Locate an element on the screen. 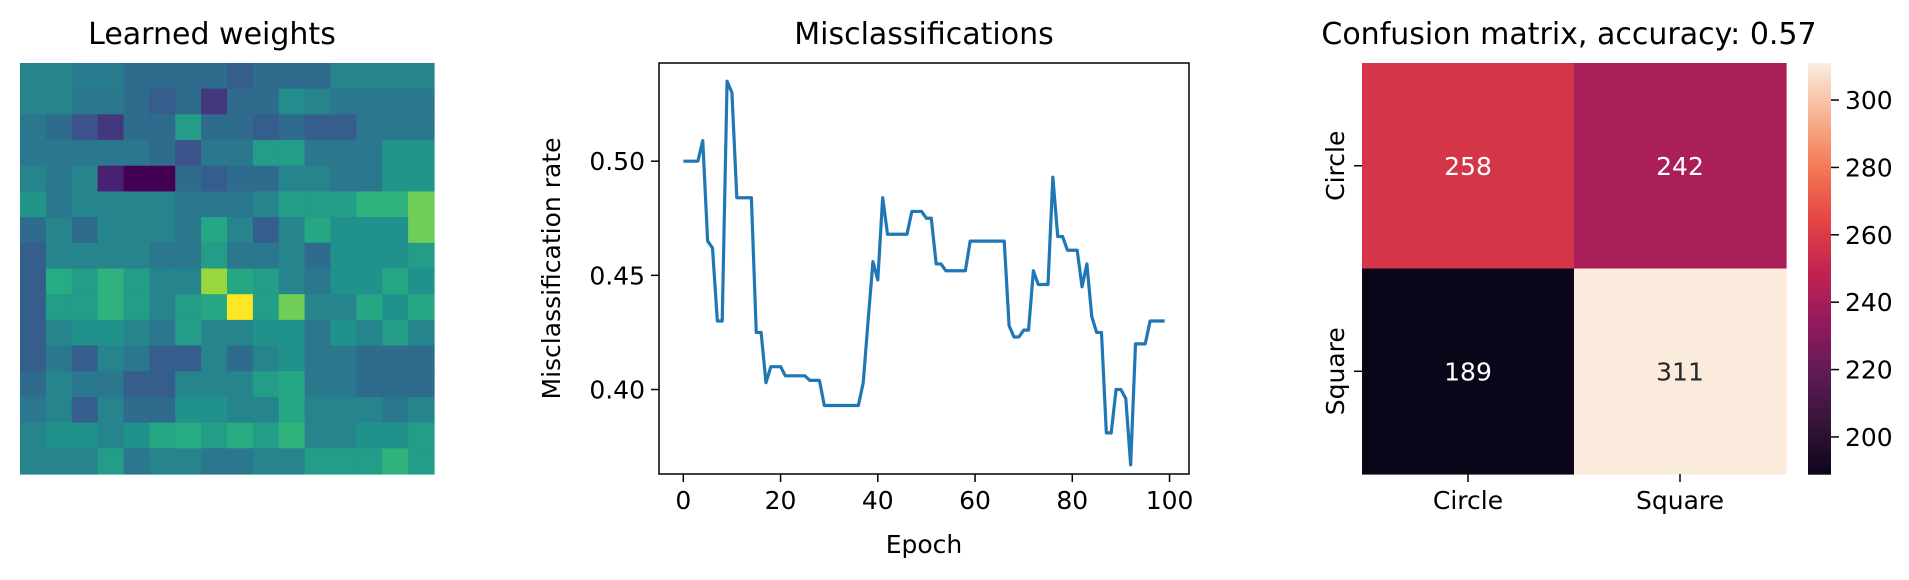 The image size is (1909, 580). colorbar-tick-label: 220 is located at coordinates (1869, 370).